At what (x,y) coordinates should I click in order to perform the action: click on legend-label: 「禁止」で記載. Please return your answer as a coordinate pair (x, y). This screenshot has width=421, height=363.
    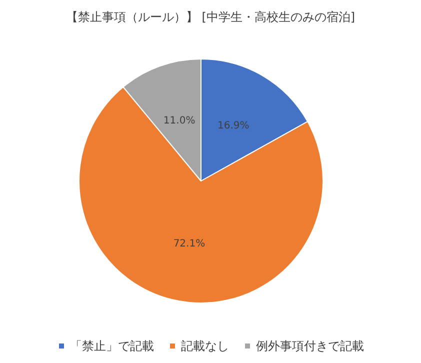
    Looking at the image, I should click on (112, 346).